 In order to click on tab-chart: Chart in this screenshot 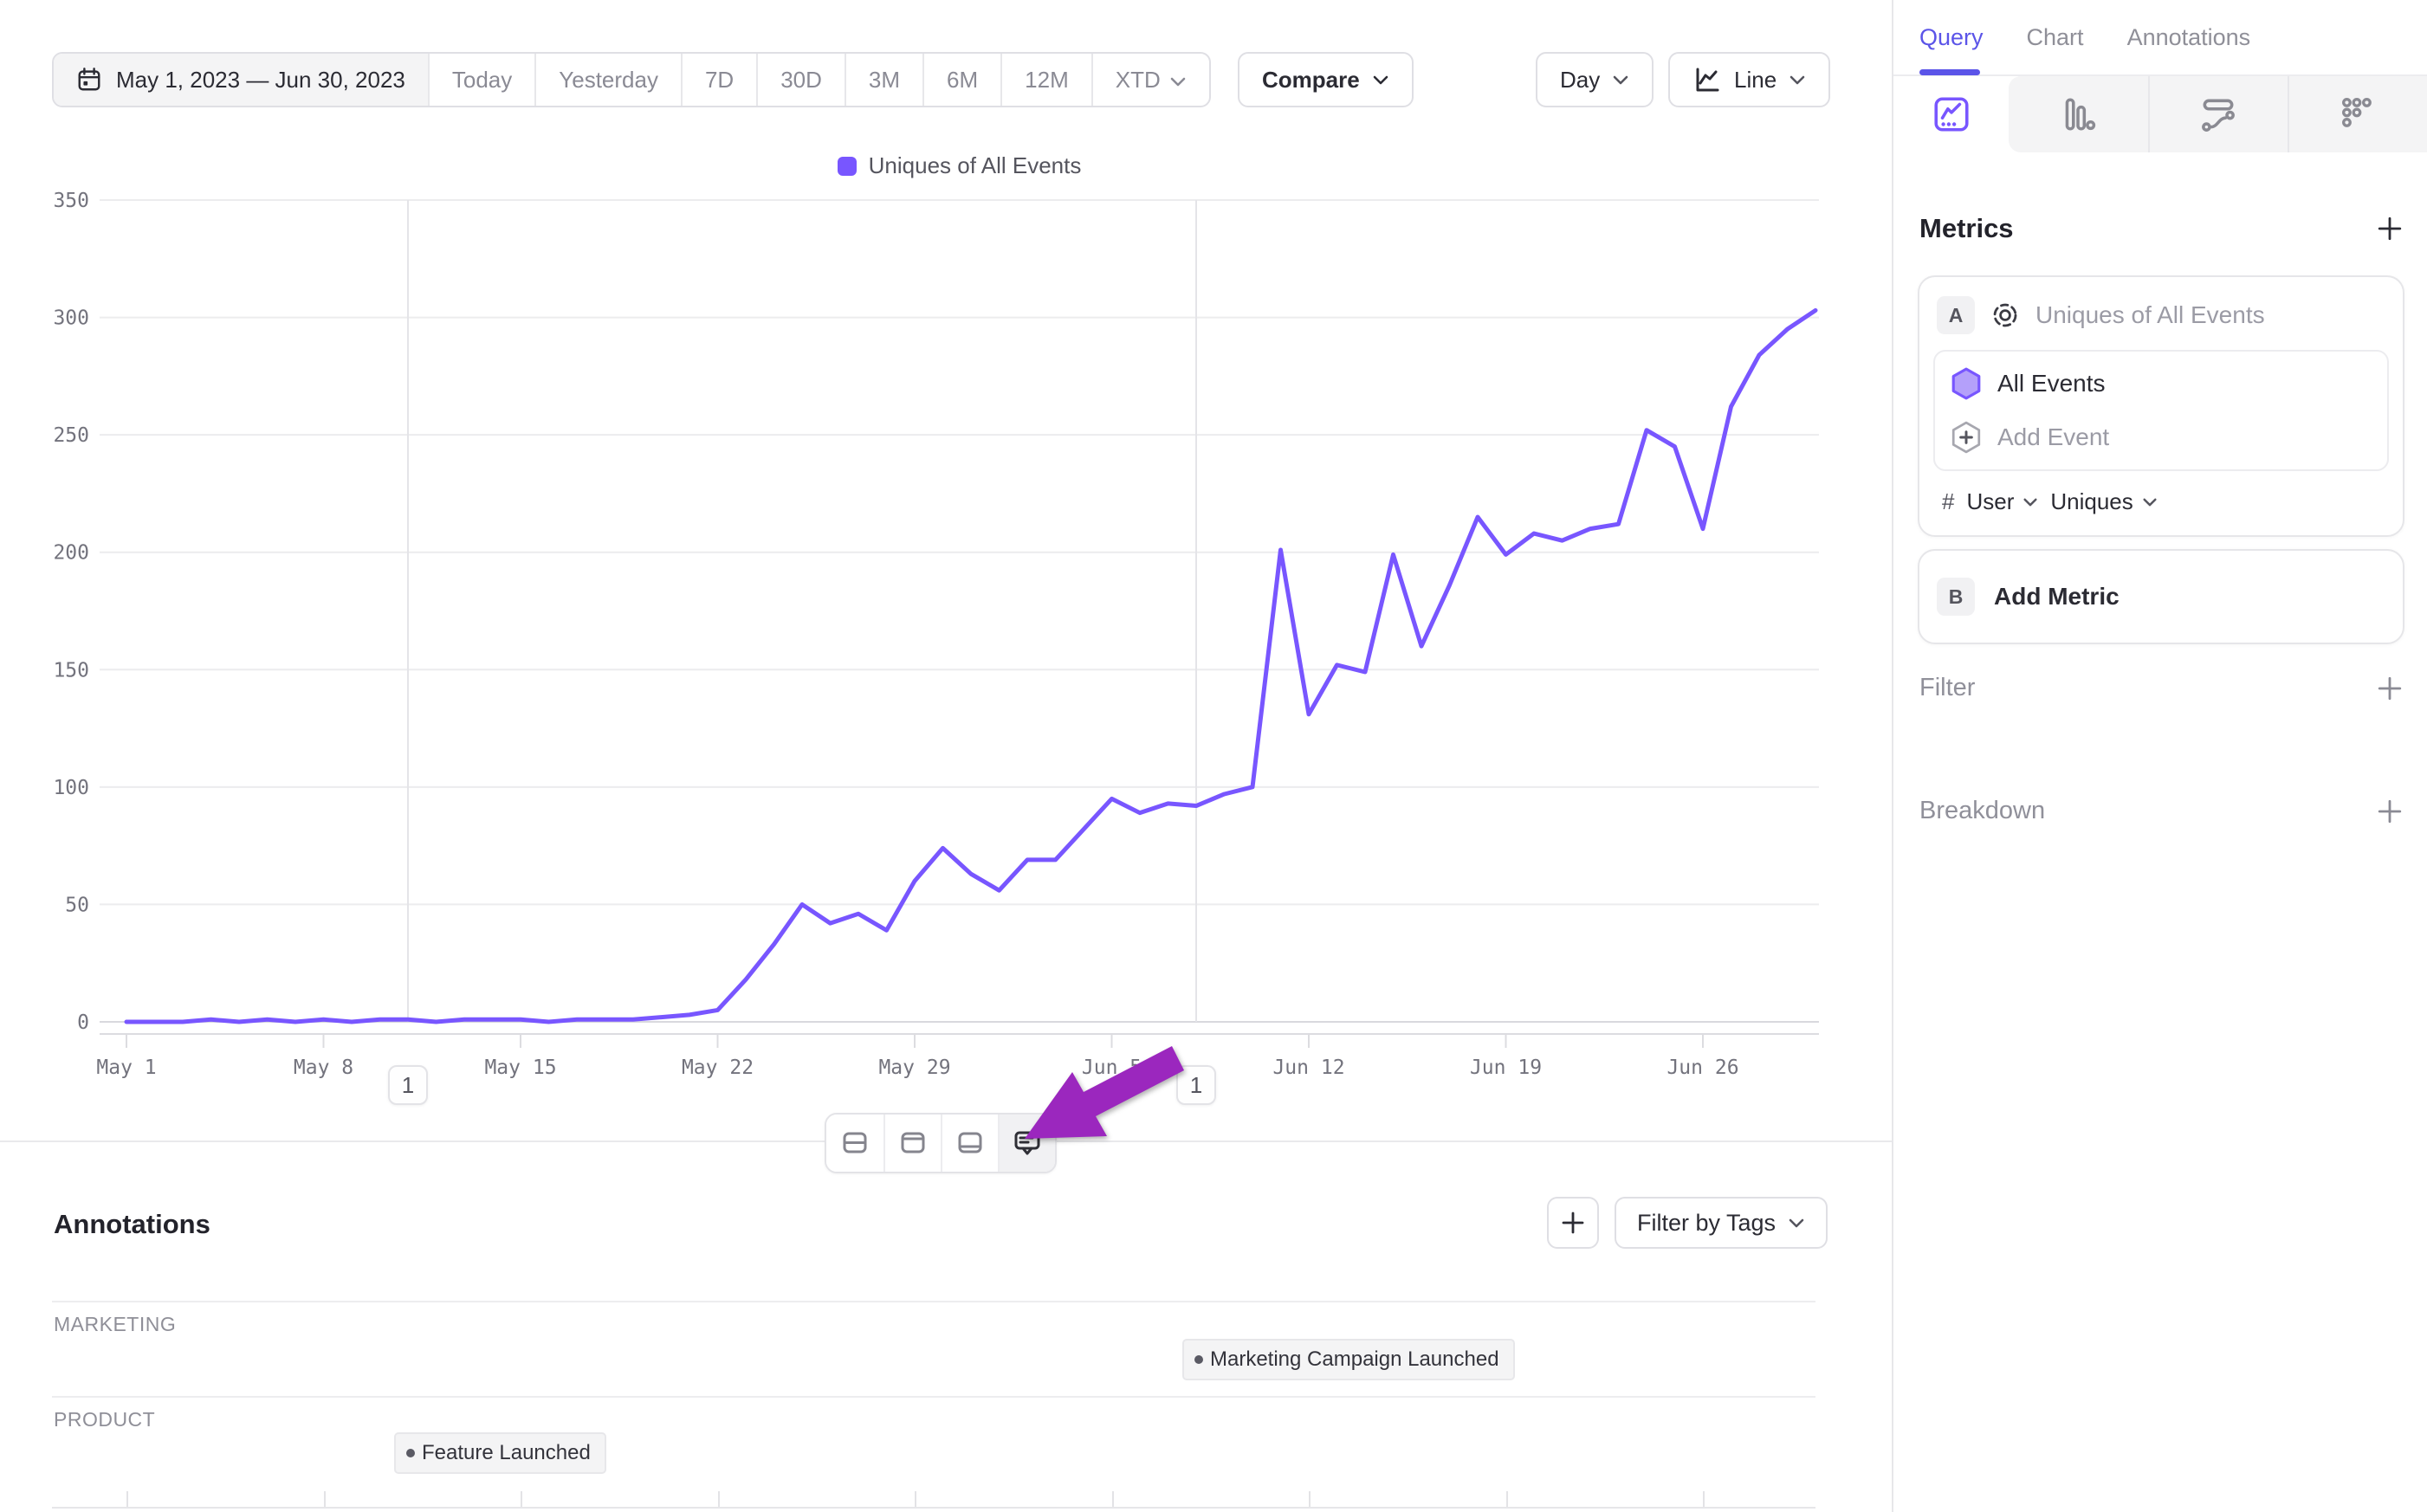, I will do `click(2055, 36)`.